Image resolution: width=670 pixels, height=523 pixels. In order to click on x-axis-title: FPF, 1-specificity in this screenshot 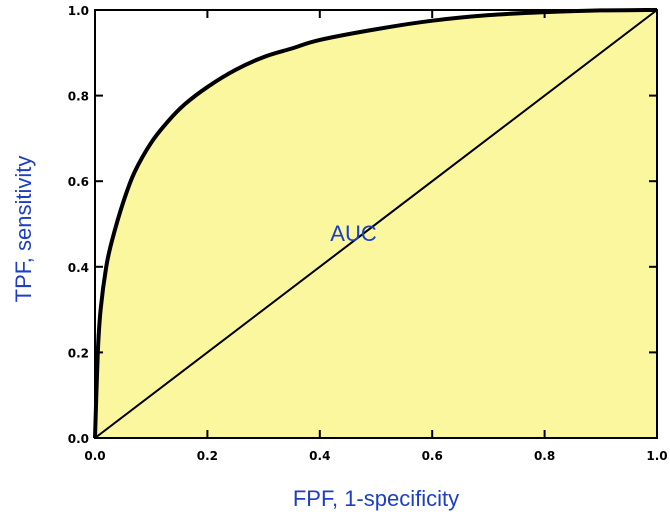, I will do `click(376, 498)`.